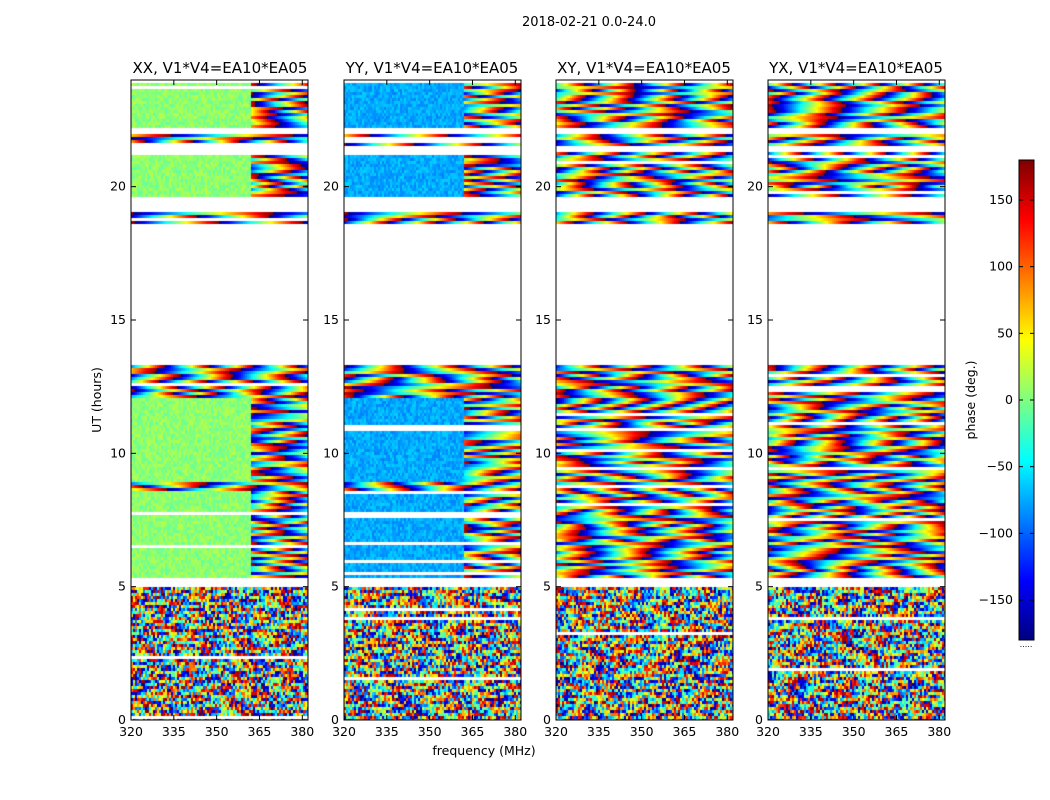 The image size is (1050, 800). I want to click on colorbar-tick-label: −100, so click(996, 532).